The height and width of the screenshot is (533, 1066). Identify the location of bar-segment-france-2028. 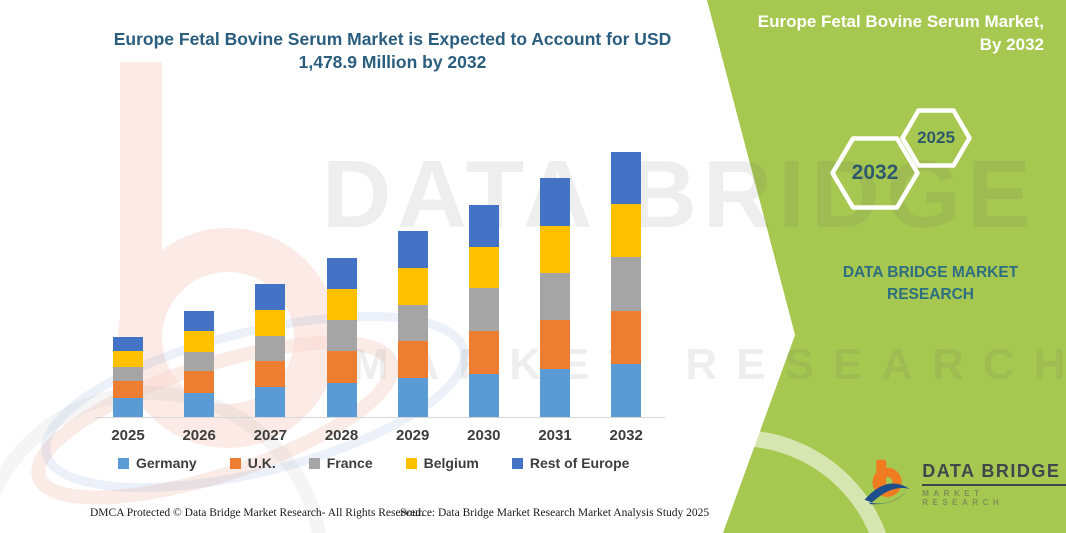
(341, 336).